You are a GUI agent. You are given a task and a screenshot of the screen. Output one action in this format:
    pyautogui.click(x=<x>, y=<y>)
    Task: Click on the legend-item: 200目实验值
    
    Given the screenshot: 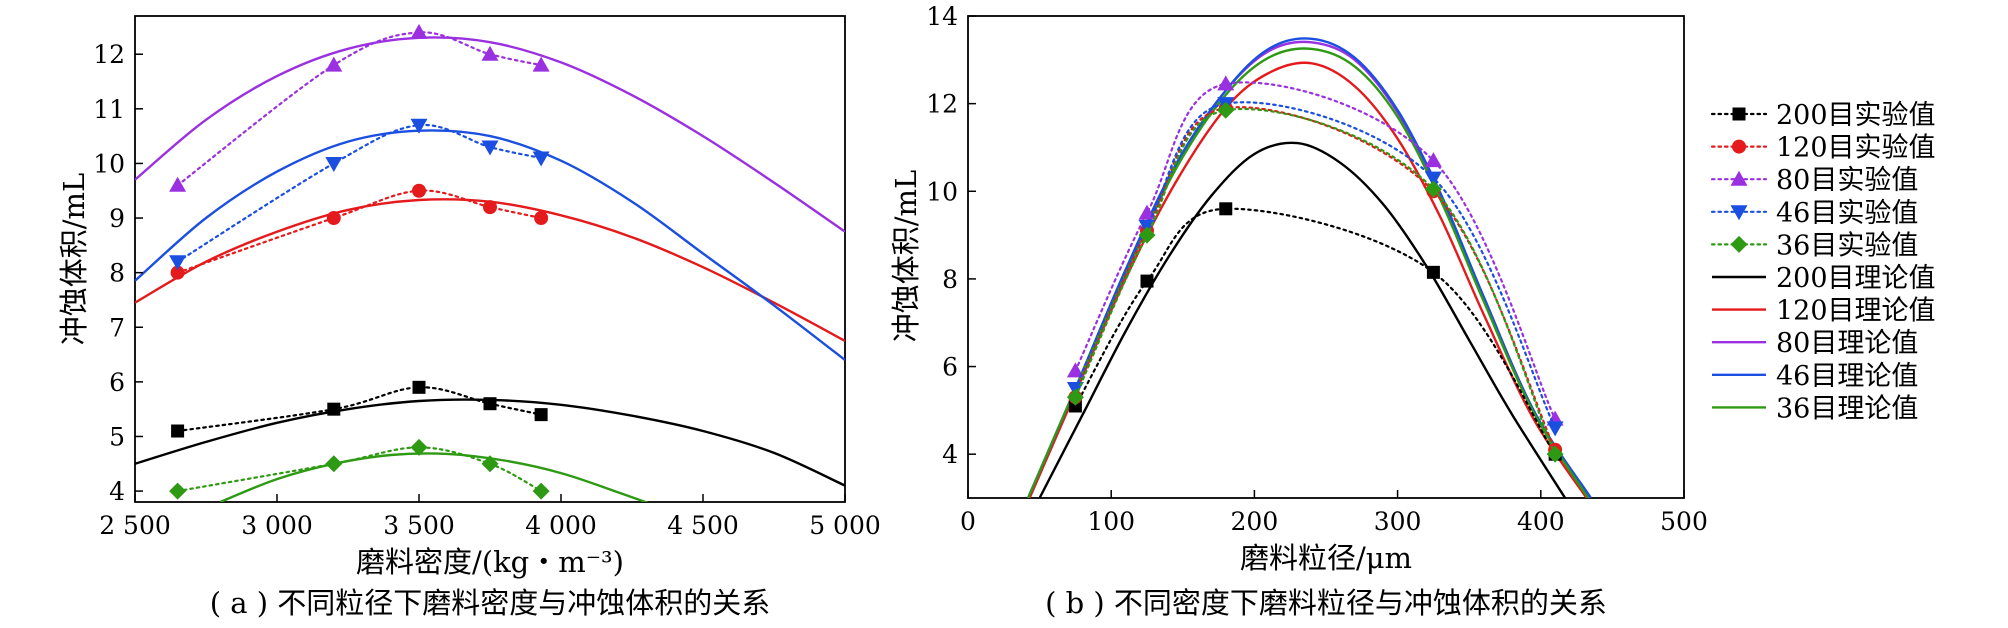 What is the action you would take?
    pyautogui.click(x=1823, y=115)
    